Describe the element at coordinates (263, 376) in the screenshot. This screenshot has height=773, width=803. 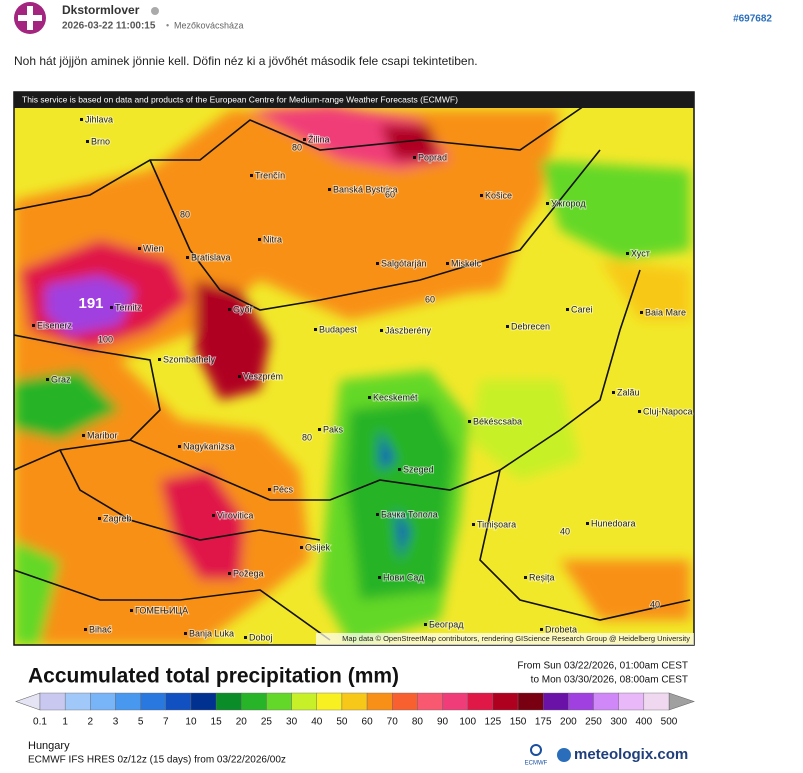
I see `city-label: Veszprém` at that location.